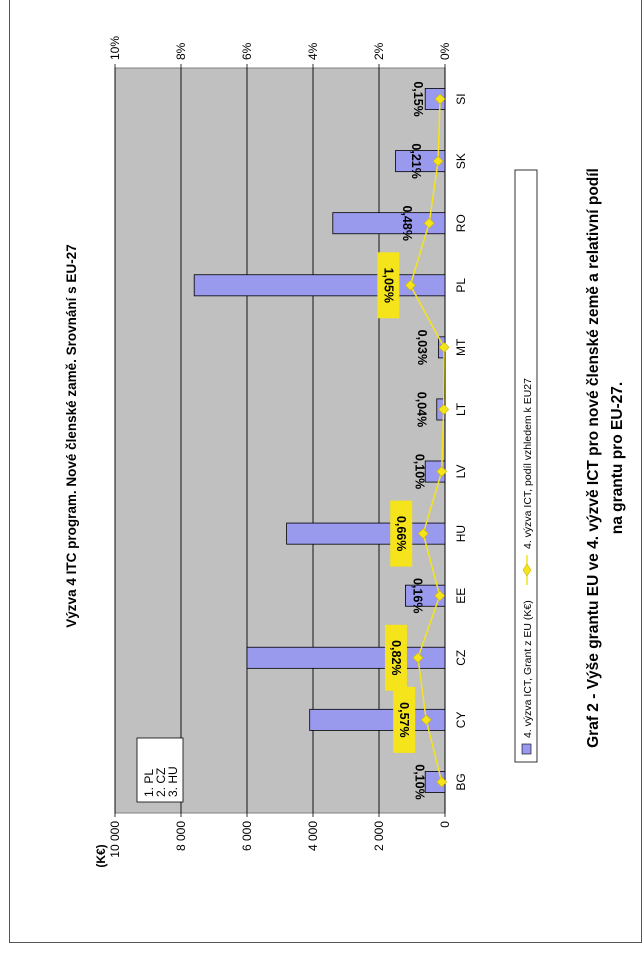  Describe the element at coordinates (461, 472) in the screenshot. I see `category-label: LV` at that location.